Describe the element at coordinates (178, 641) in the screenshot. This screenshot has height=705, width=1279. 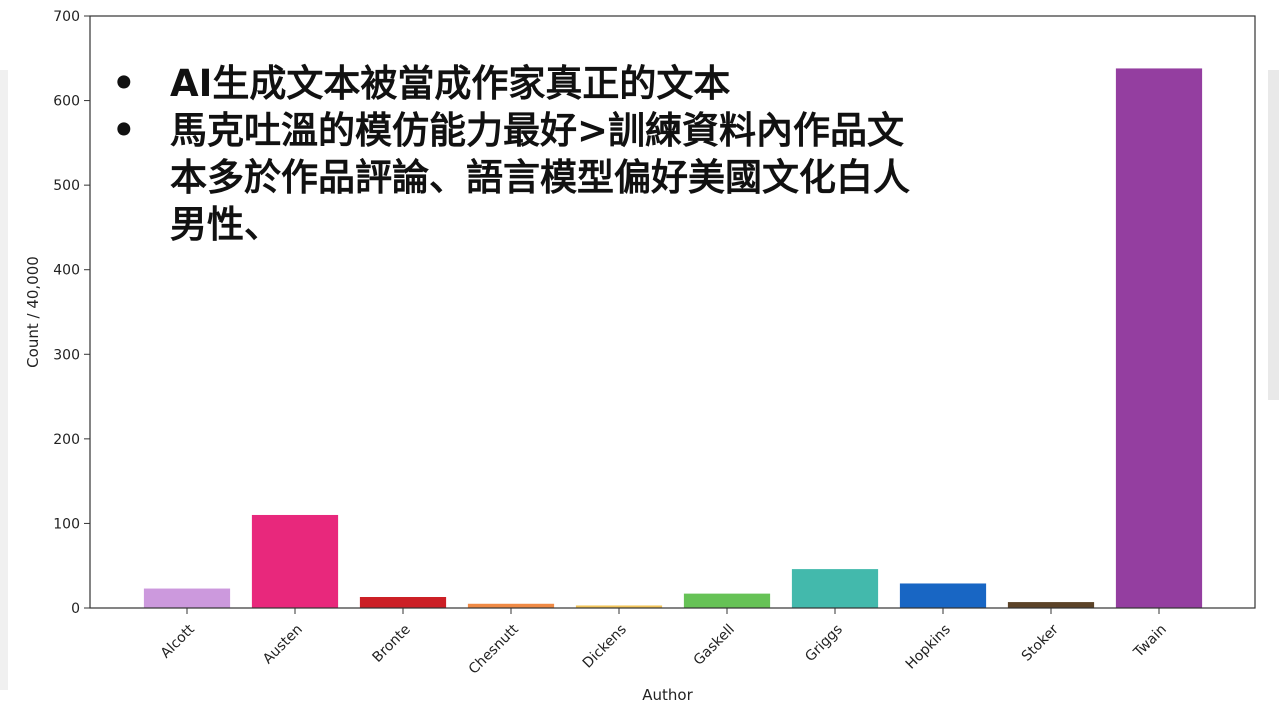
I see `x-tick-label-alcott: Alcott` at that location.